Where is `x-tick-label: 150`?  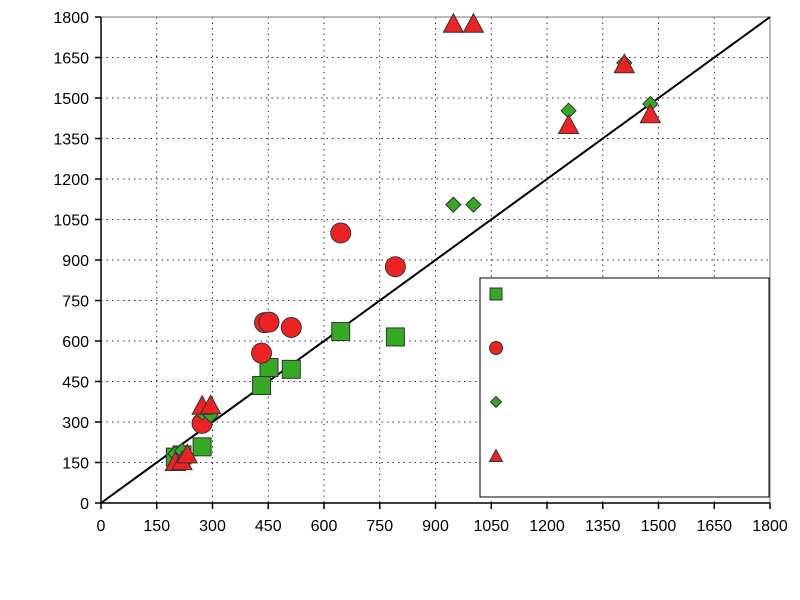
x-tick-label: 150 is located at coordinates (156, 526).